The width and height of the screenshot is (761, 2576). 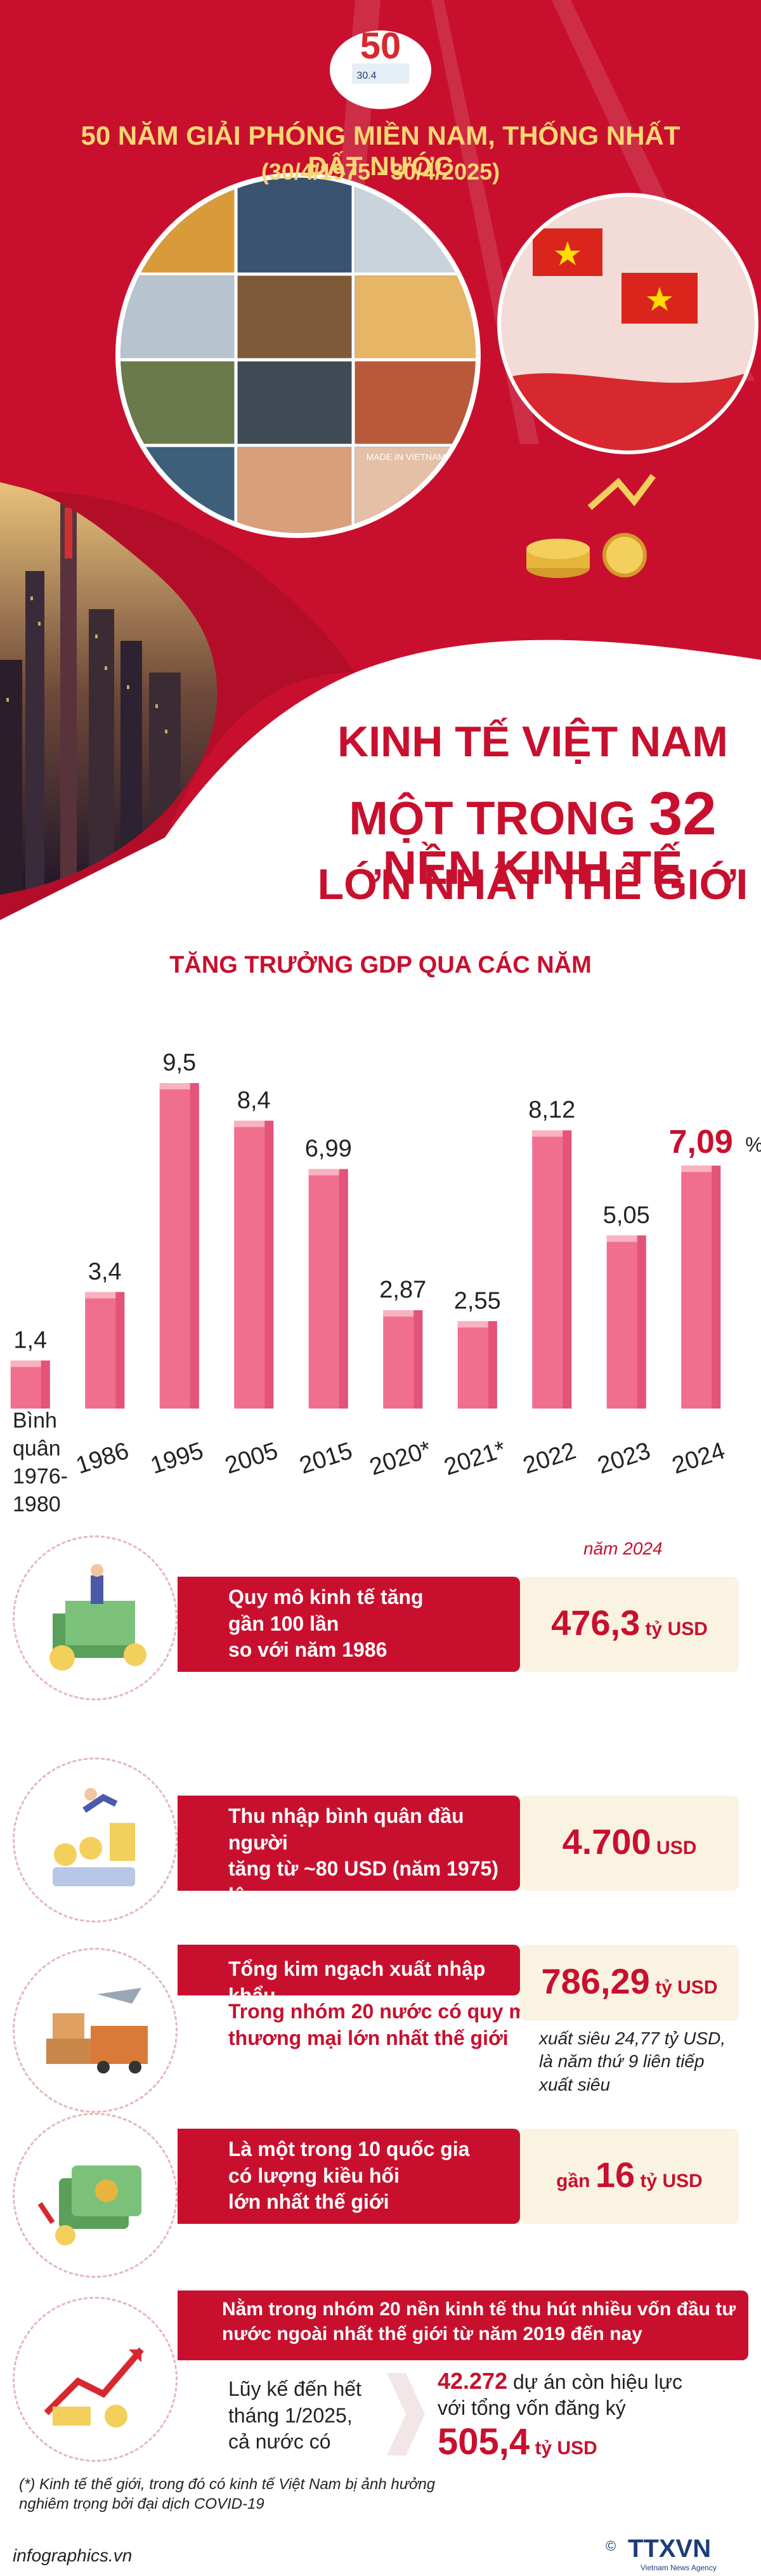 I want to click on chevron-right-icon, so click(x=406, y=2414).